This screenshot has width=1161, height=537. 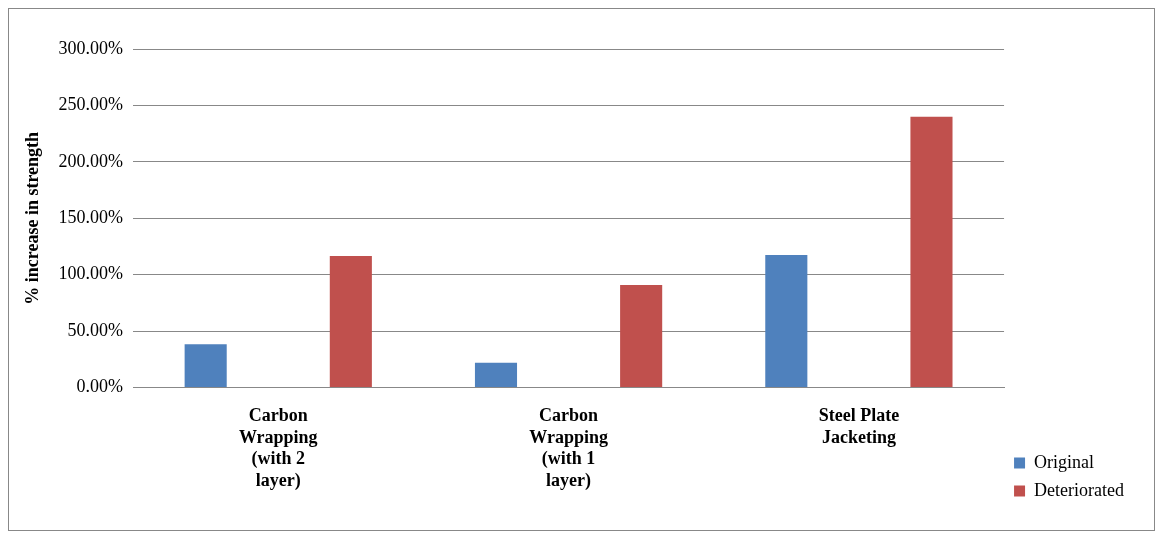 What do you see at coordinates (278, 448) in the screenshot?
I see `x-tick-label: Carbon Wrapping (with 2 layer)` at bounding box center [278, 448].